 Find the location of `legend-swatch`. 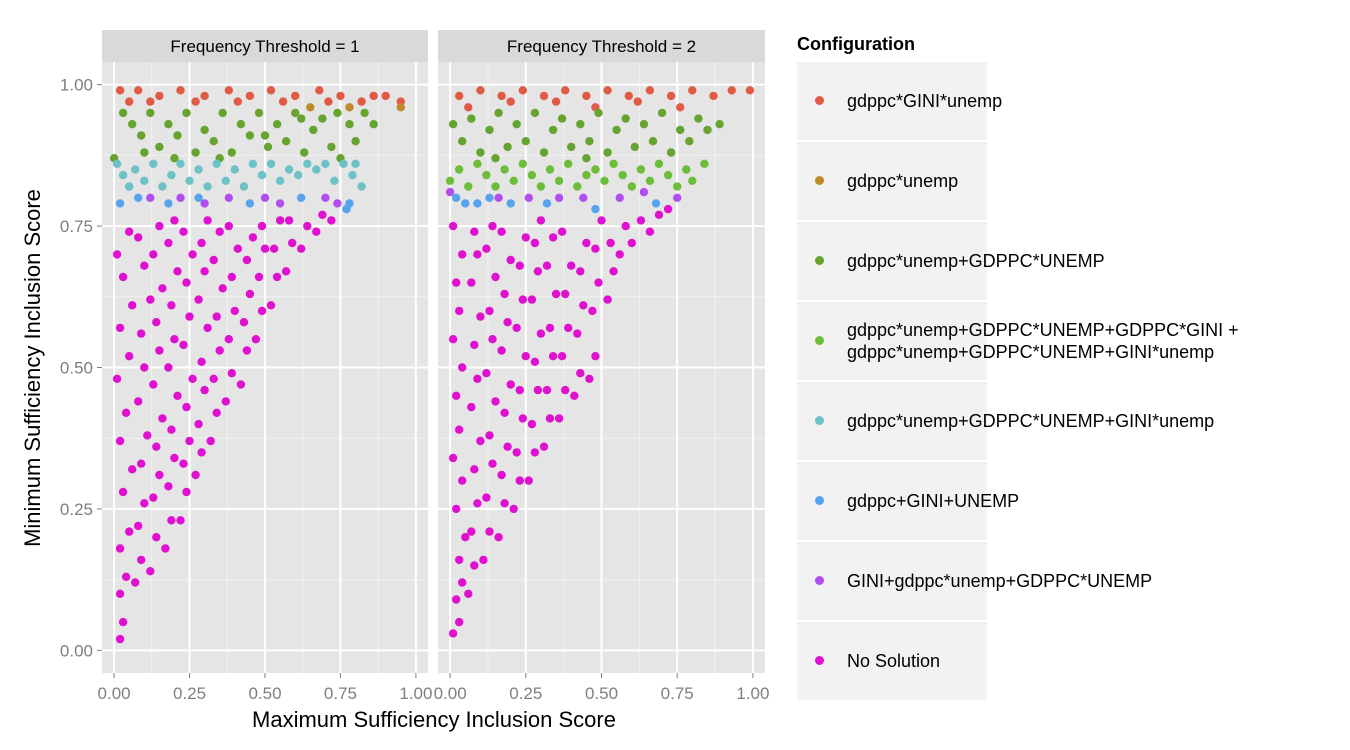

legend-swatch is located at coordinates (819, 100).